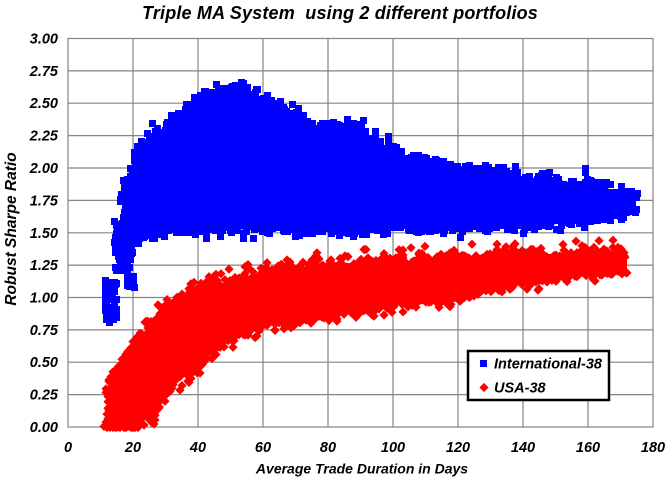 The height and width of the screenshot is (483, 670). Describe the element at coordinates (44, 363) in the screenshot. I see `svg-text: 0.50` at that location.